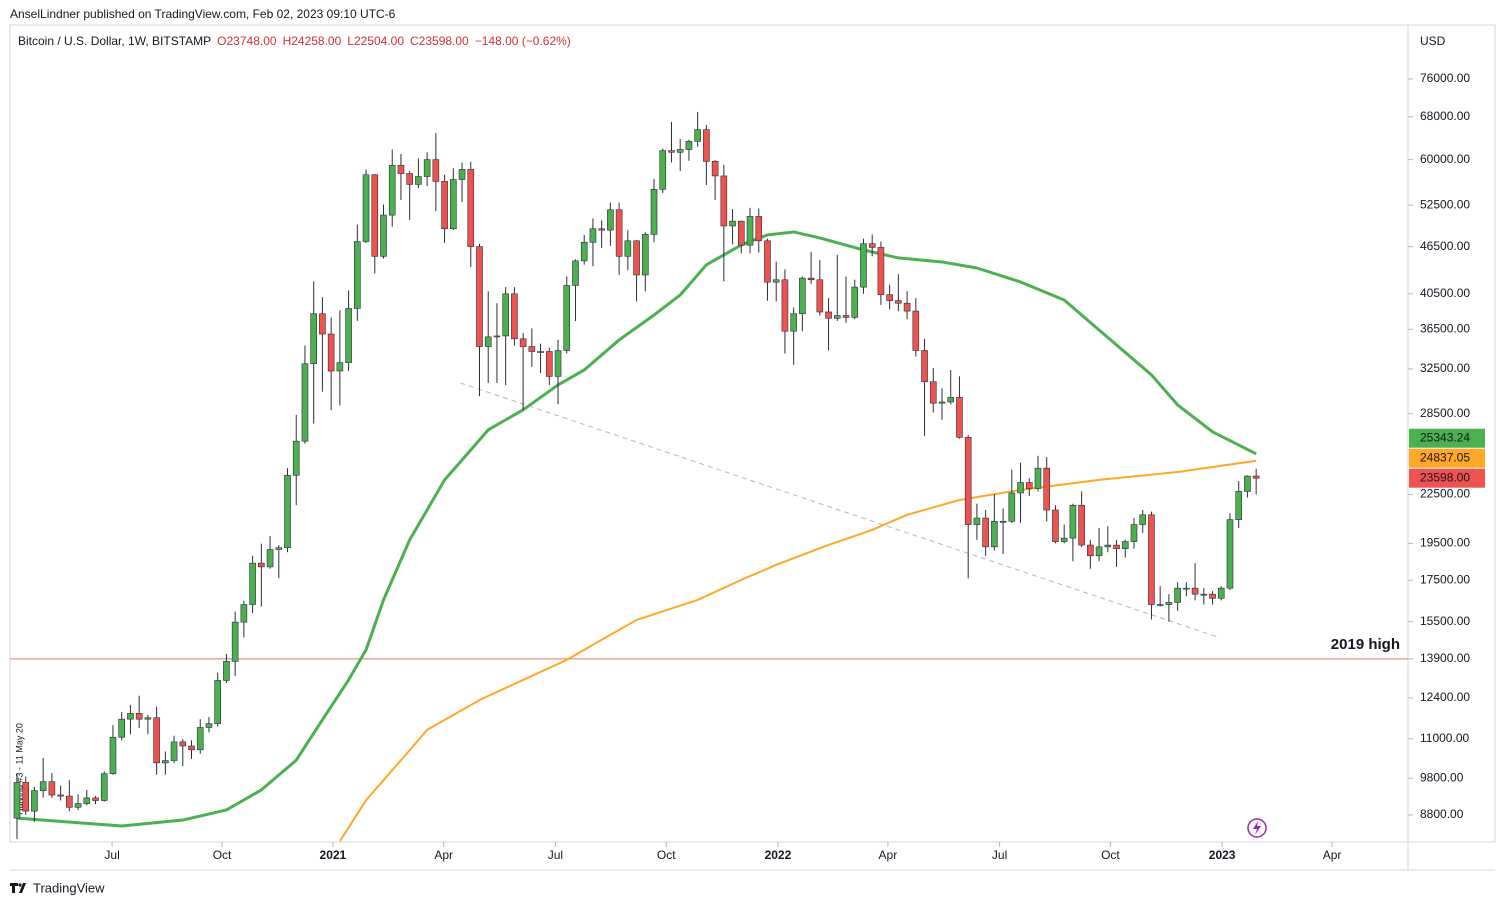  What do you see at coordinates (1445, 658) in the screenshot?
I see `y-tick-label: 13900.00` at bounding box center [1445, 658].